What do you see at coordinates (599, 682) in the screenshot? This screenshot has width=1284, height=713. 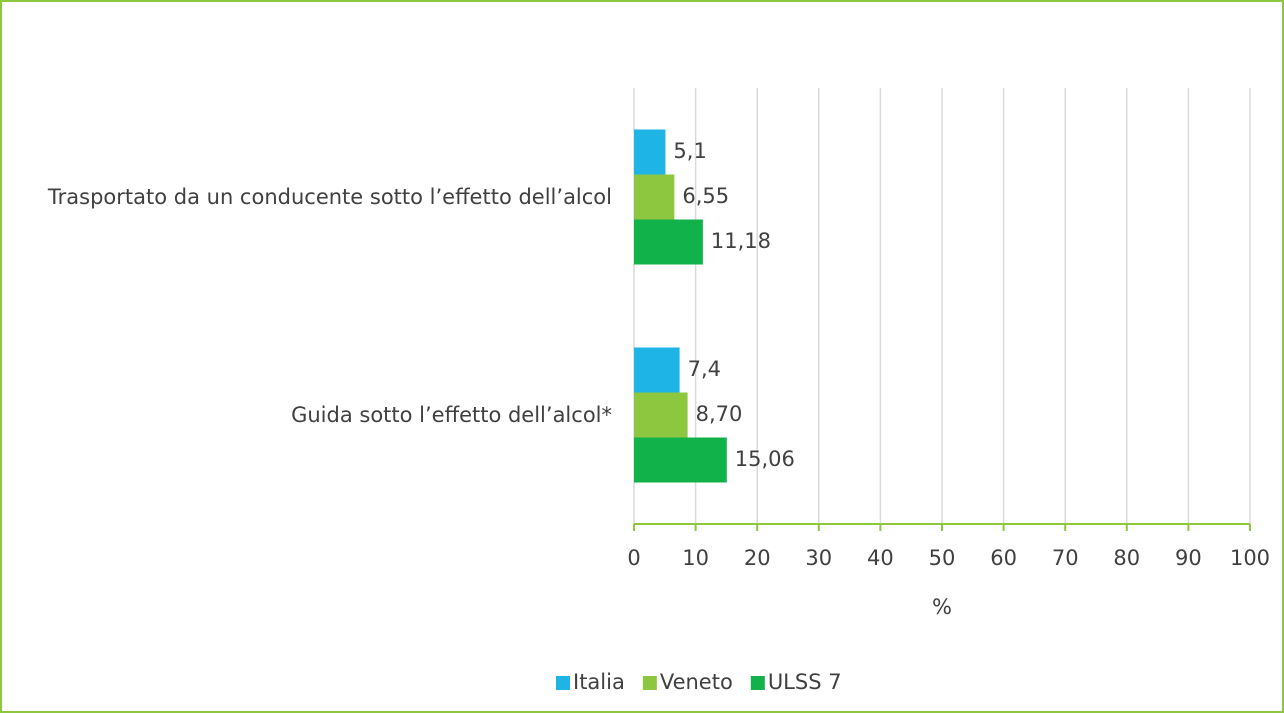 I see `legend-label: Italia` at bounding box center [599, 682].